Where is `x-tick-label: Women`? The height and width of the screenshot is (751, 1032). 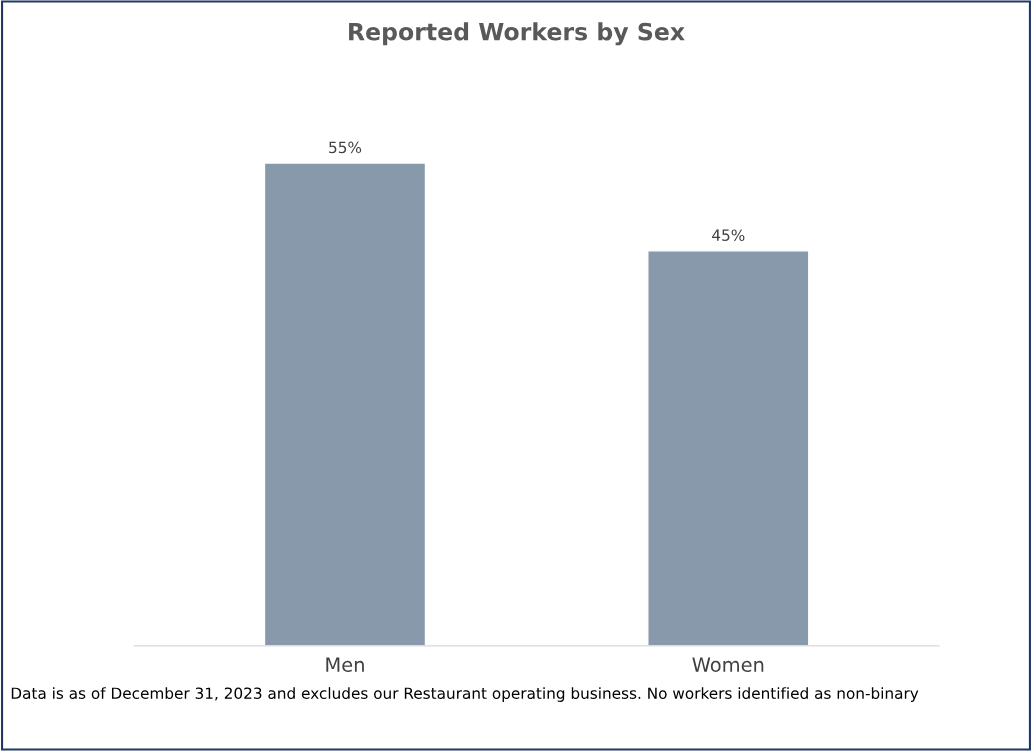
x-tick-label: Women is located at coordinates (728, 665).